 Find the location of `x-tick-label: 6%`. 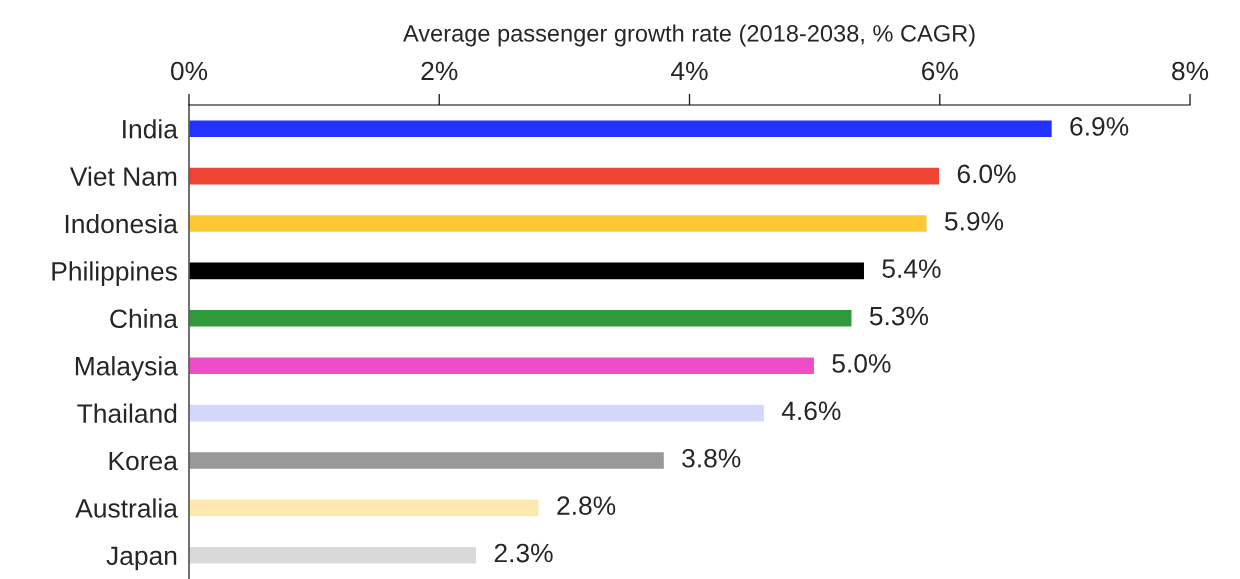

x-tick-label: 6% is located at coordinates (940, 71).